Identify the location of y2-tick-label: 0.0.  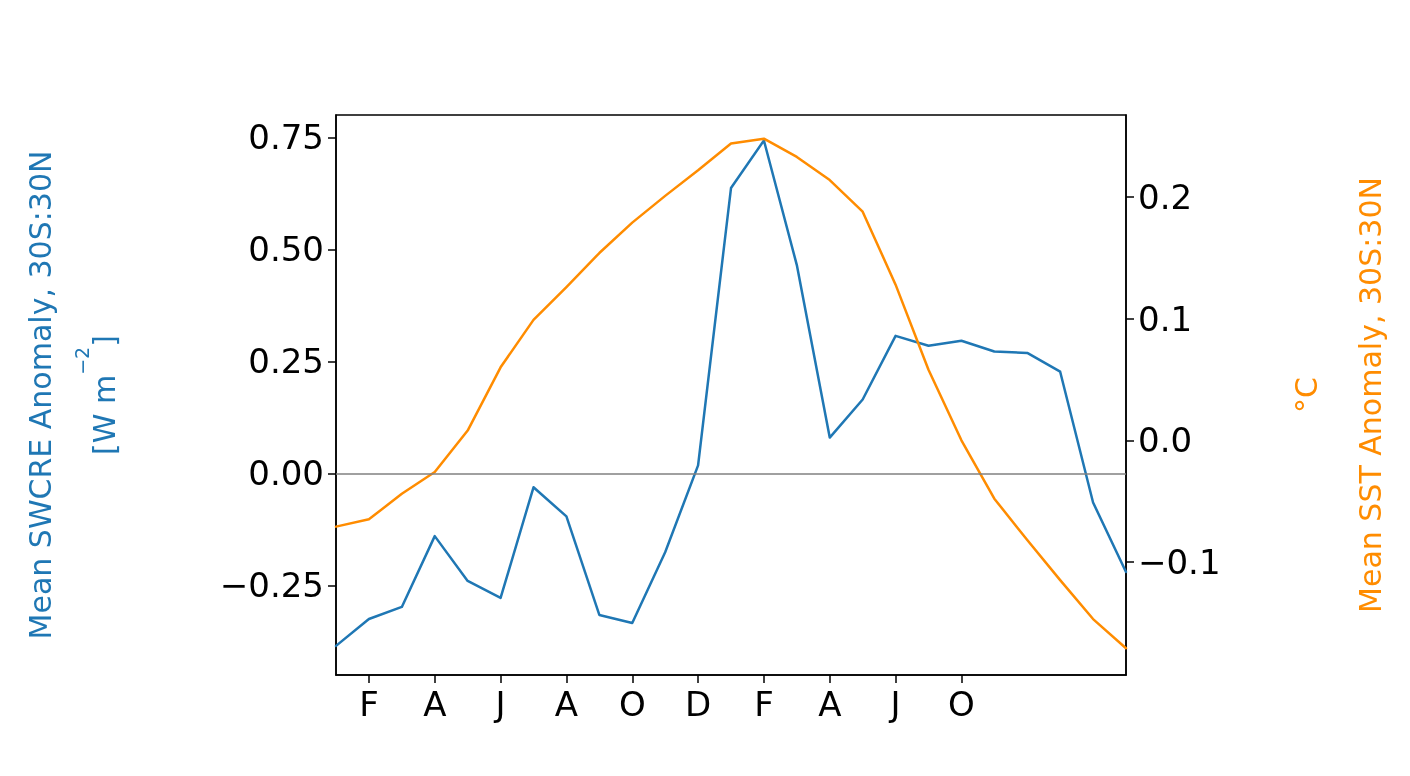
(1165, 440).